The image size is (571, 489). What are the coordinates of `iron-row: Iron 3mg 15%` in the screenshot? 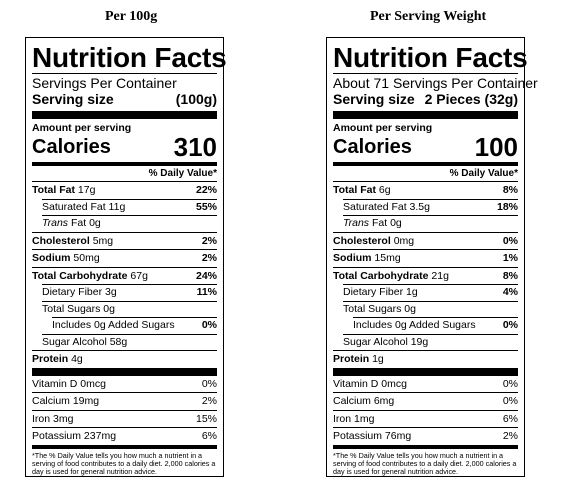 It's located at (124, 418).